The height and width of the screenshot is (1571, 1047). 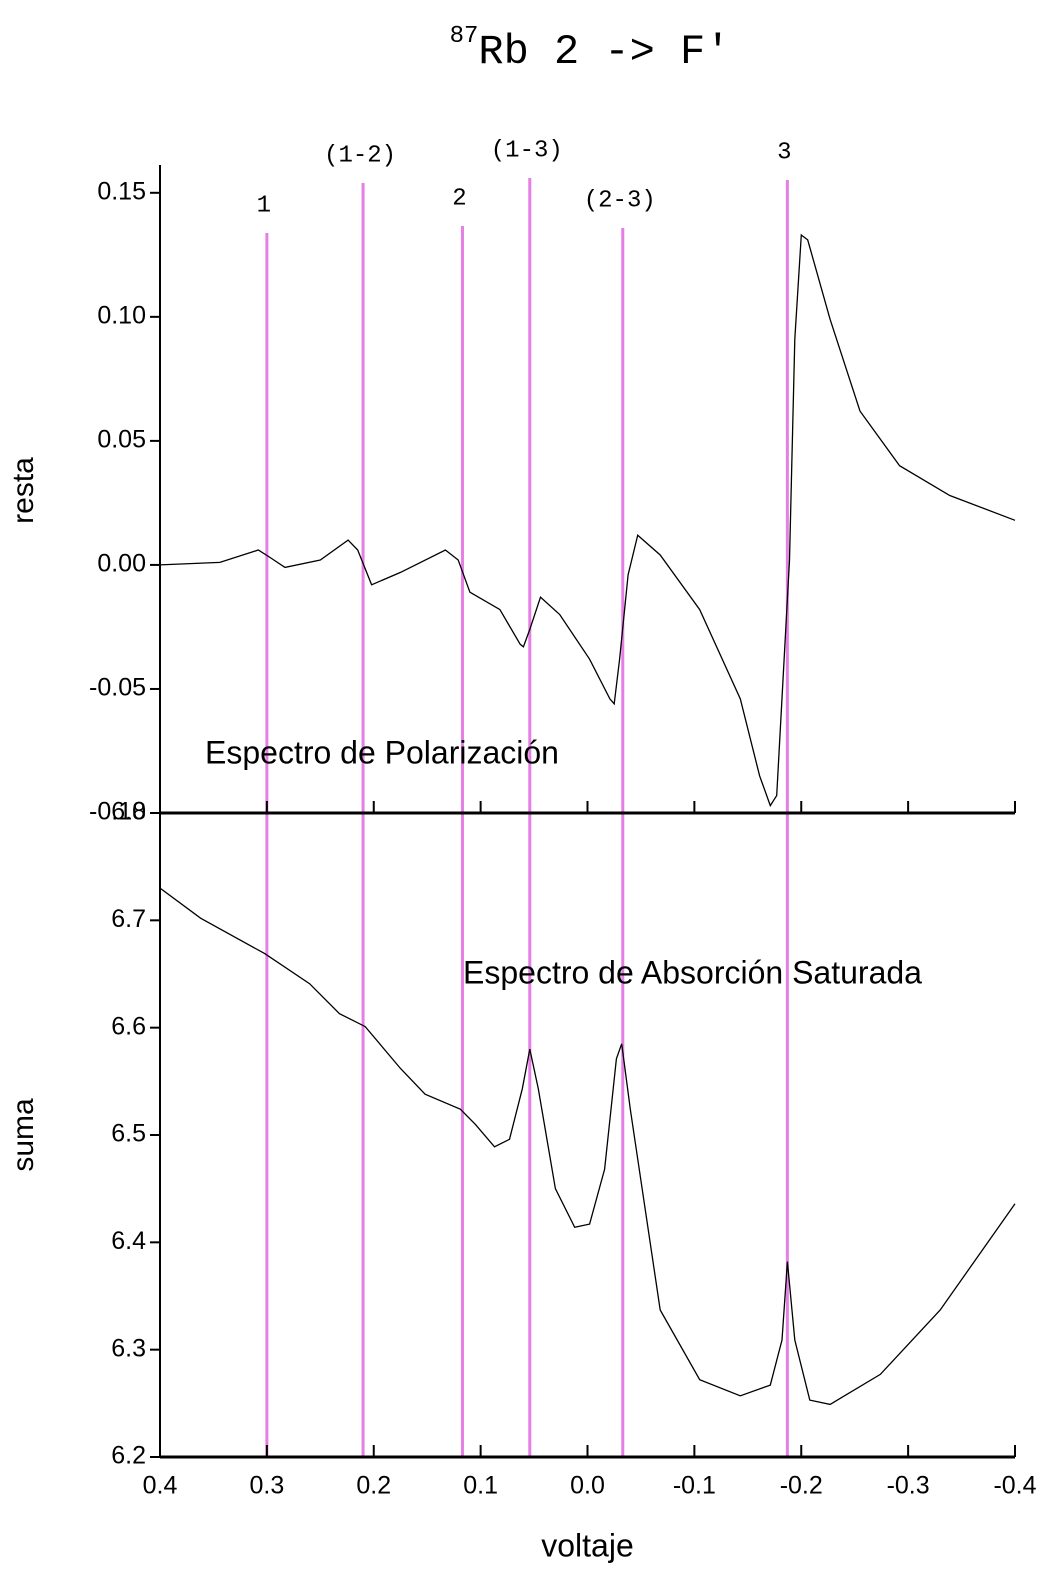 I want to click on x-tick-label: -0.1, so click(x=694, y=1486).